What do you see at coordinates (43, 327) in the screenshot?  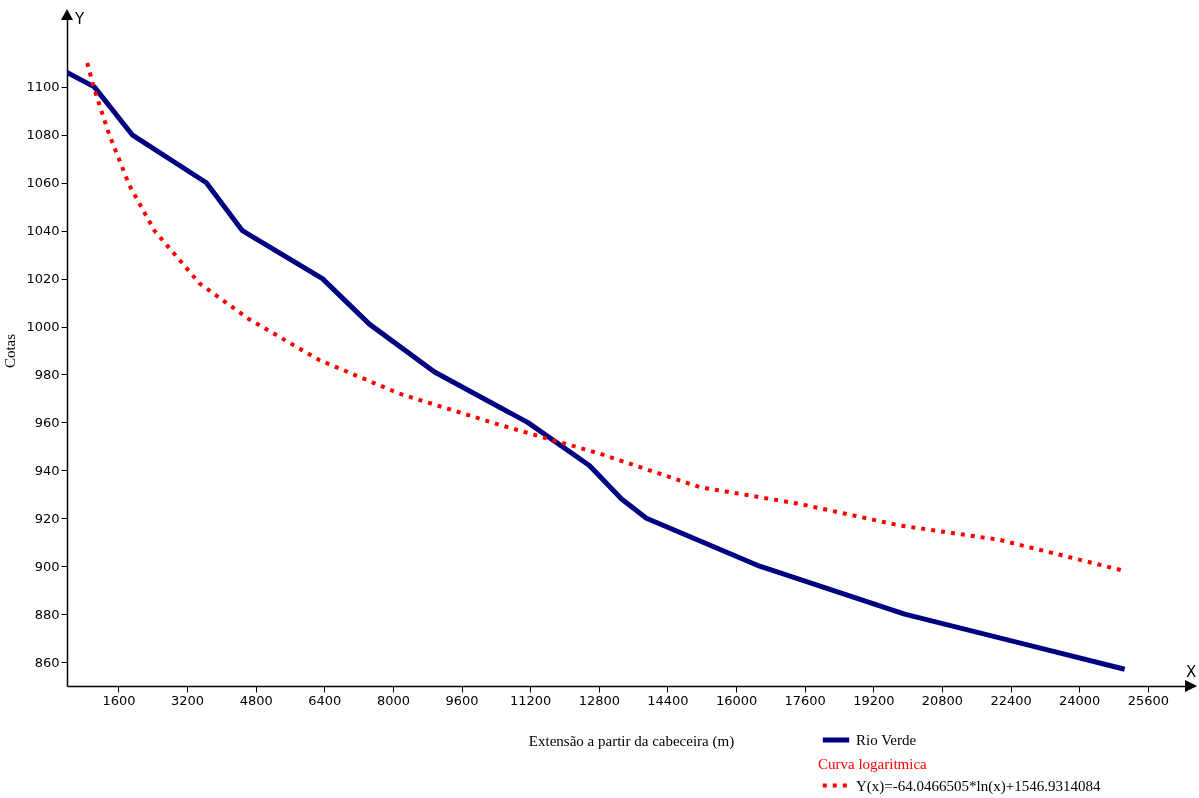 I see `y-tick-label: 1000` at bounding box center [43, 327].